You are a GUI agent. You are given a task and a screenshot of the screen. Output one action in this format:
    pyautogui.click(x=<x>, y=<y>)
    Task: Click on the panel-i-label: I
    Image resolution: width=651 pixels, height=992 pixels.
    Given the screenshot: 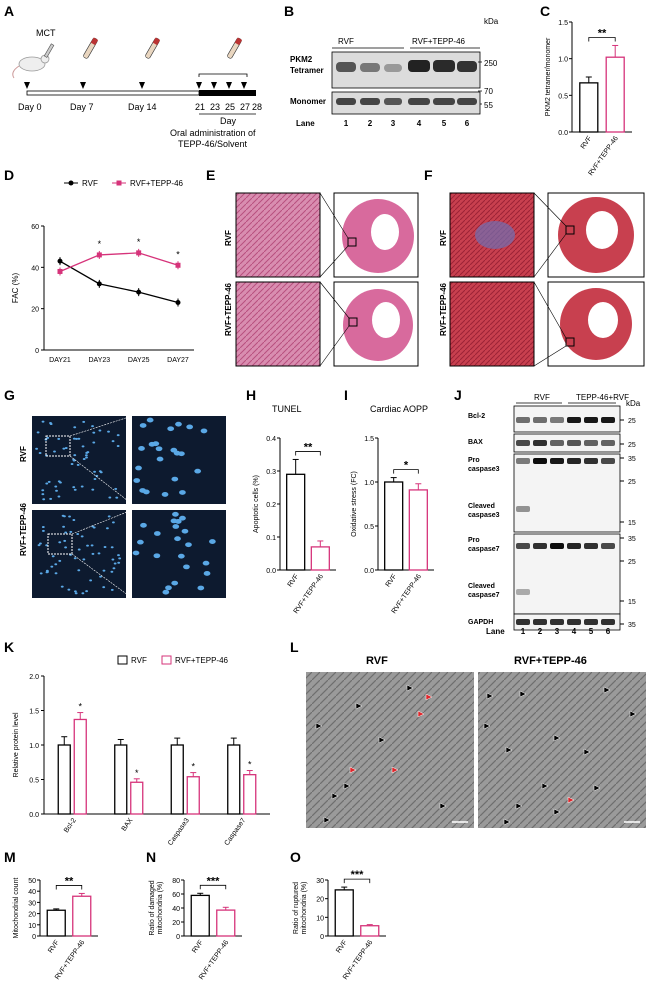 What is the action you would take?
    pyautogui.click(x=346, y=395)
    